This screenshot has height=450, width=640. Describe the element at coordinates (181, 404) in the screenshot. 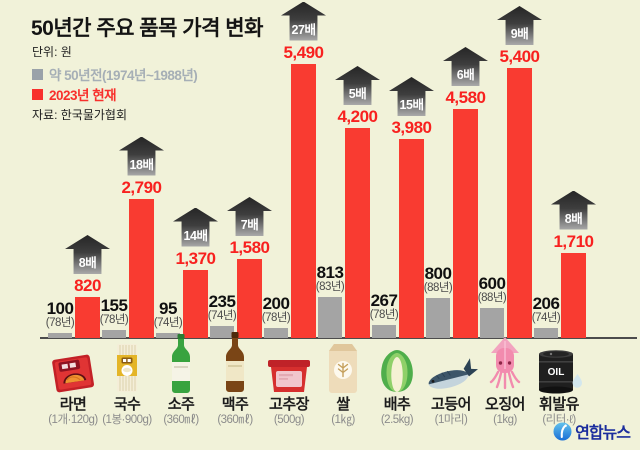

I see `category-name: 소주` at that location.